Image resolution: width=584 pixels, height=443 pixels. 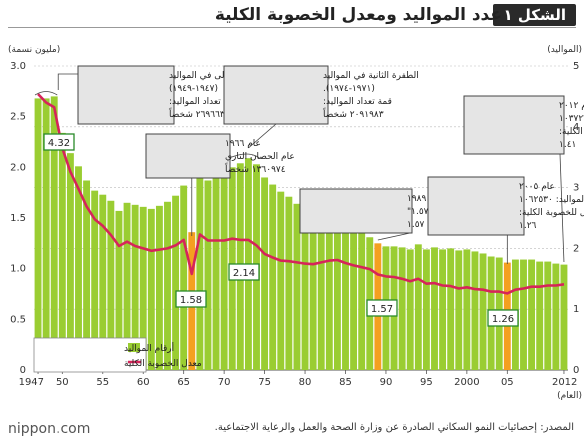 What do you see at coordinates (199, 113) in the screenshot?
I see `annotation-line: ٢٦٩٦٦٣٨ شخصاً` at bounding box center [199, 113].